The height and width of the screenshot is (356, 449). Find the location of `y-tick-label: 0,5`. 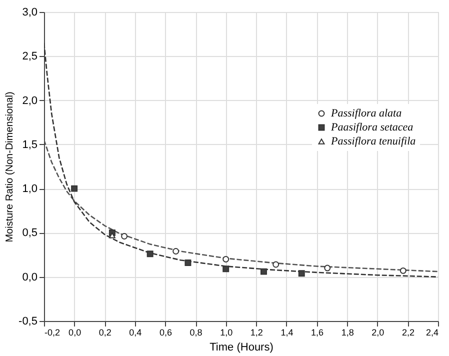

y-tick-label: 0,5 is located at coordinates (30, 233).